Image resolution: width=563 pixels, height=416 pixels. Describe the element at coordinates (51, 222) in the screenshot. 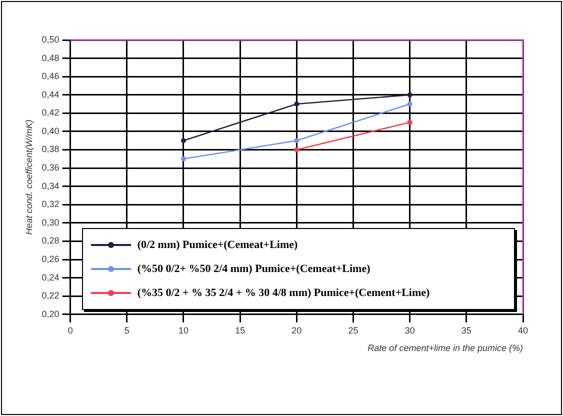

I see `y-tick-label: 0,30` at that location.